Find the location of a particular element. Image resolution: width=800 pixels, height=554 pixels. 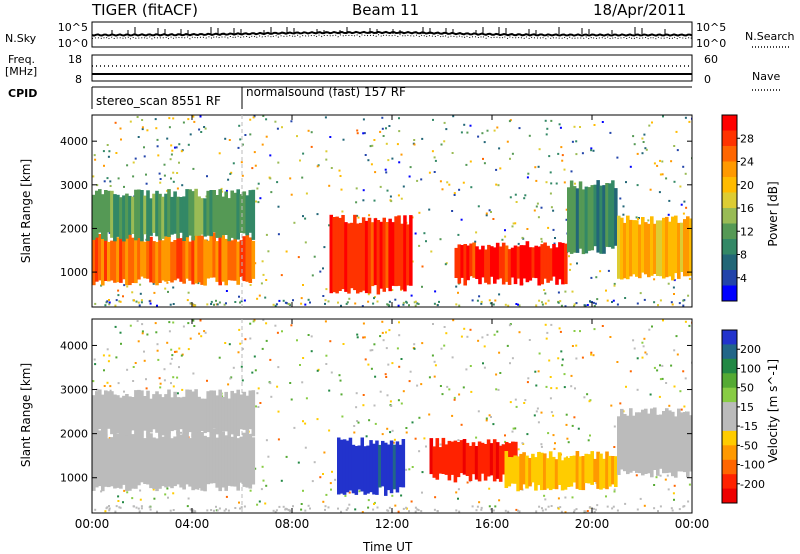

power-colorbar-tick-label: 24 is located at coordinates (747, 162).